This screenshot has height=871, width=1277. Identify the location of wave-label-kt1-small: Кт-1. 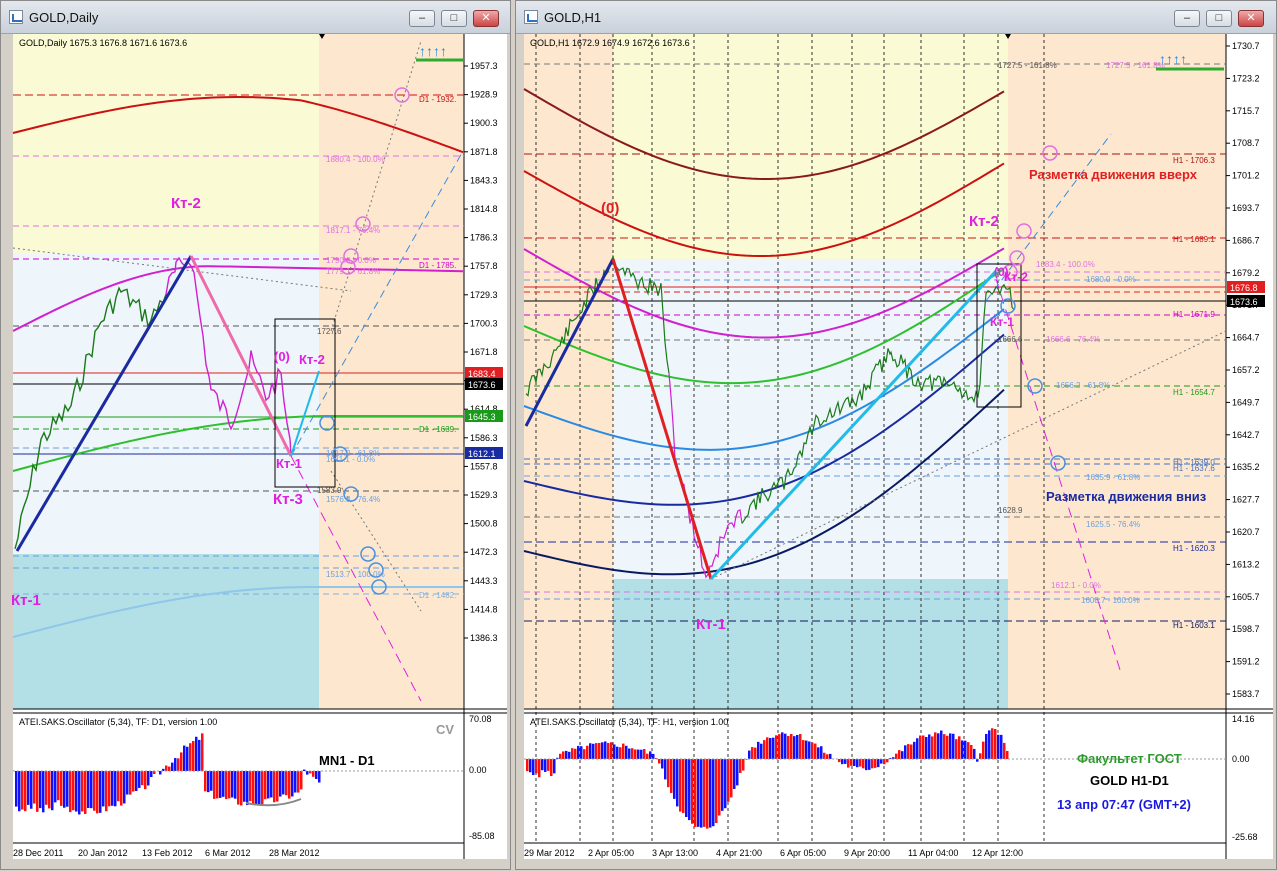
(1002, 322).